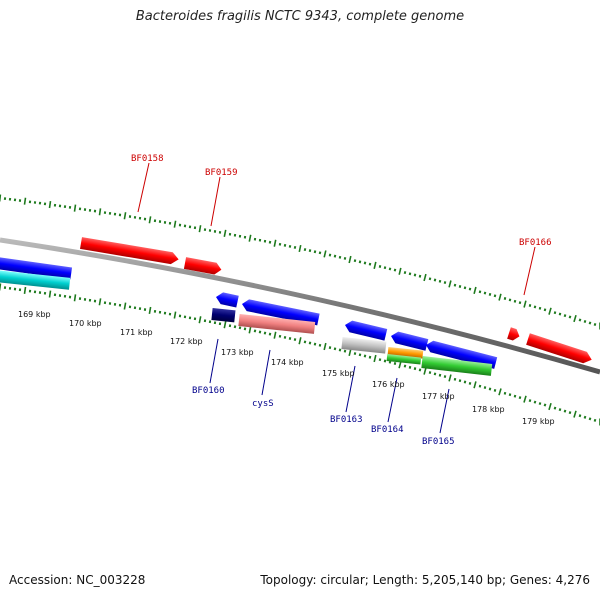  Describe the element at coordinates (488, 409) in the screenshot. I see `scale-label: 178 kbp` at that location.